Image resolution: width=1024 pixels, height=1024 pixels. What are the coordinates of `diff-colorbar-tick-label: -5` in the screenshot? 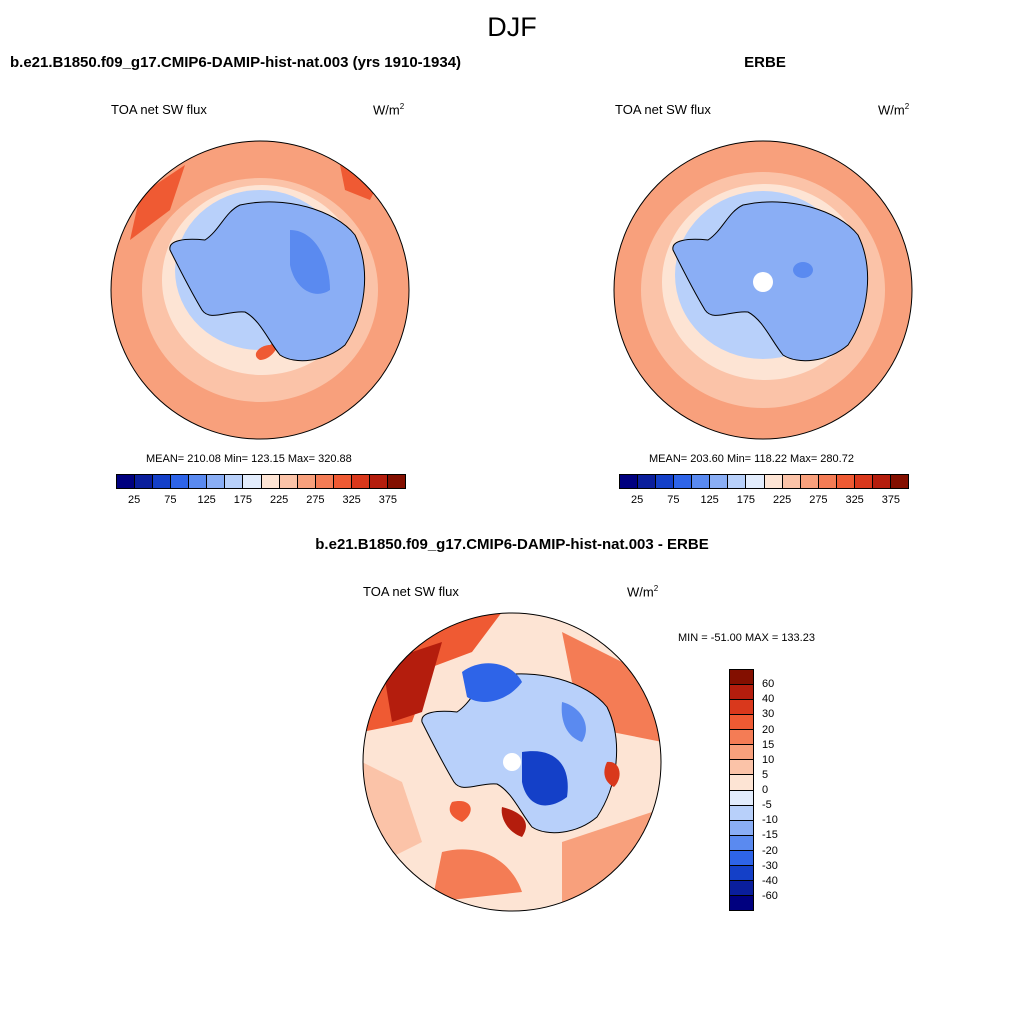 It's located at (767, 805).